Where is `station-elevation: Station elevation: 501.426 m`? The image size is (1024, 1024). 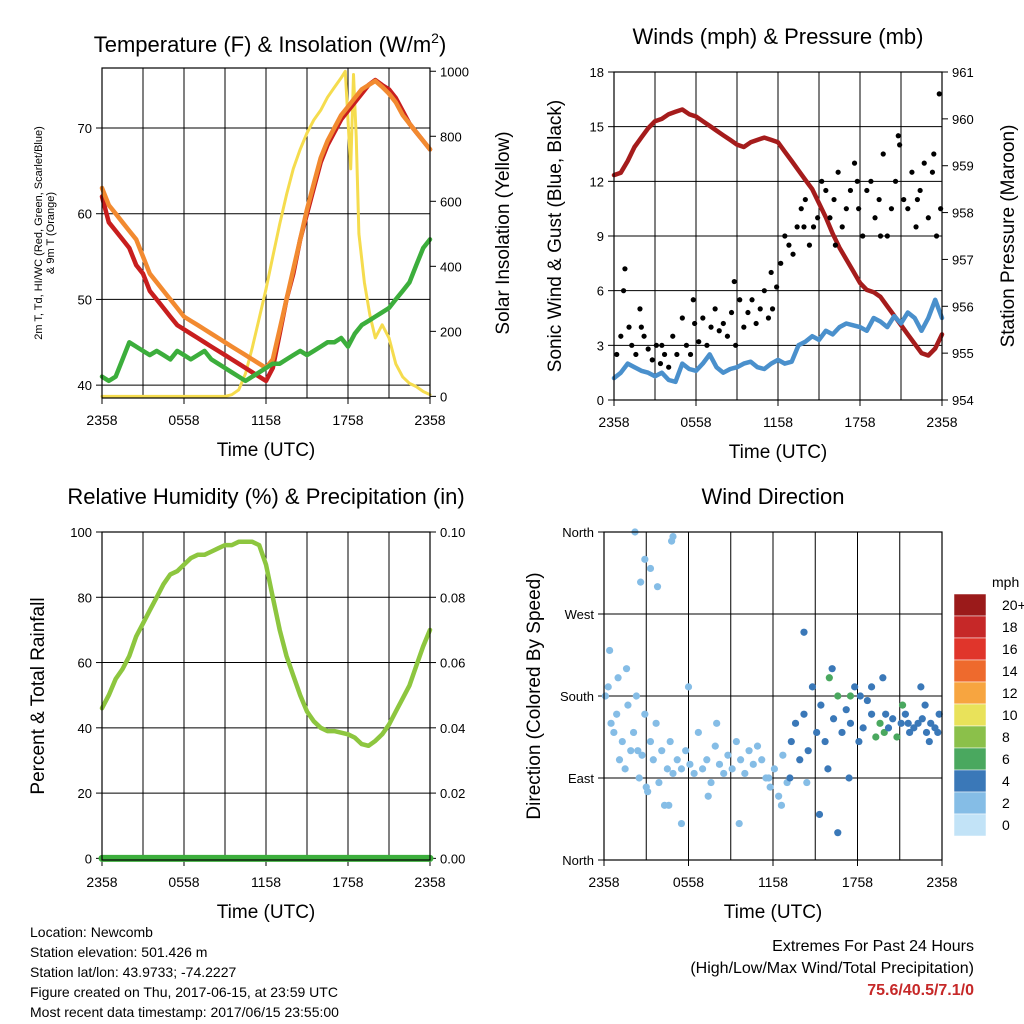 station-elevation: Station elevation: 501.426 m is located at coordinates (119, 952).